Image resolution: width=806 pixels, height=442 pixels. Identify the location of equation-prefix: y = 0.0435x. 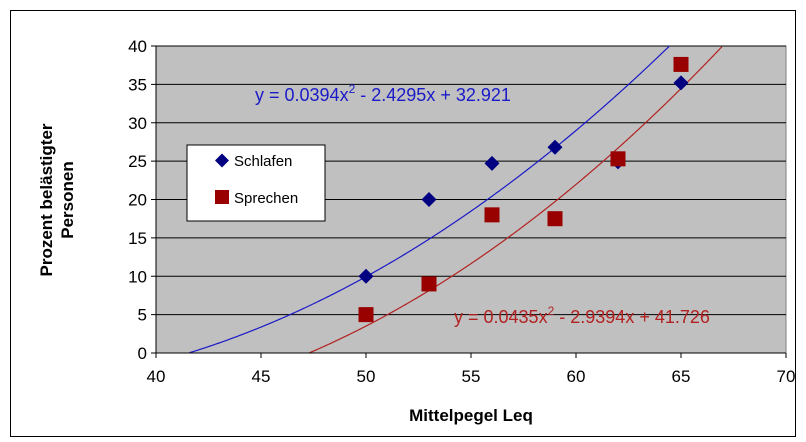
(501, 317).